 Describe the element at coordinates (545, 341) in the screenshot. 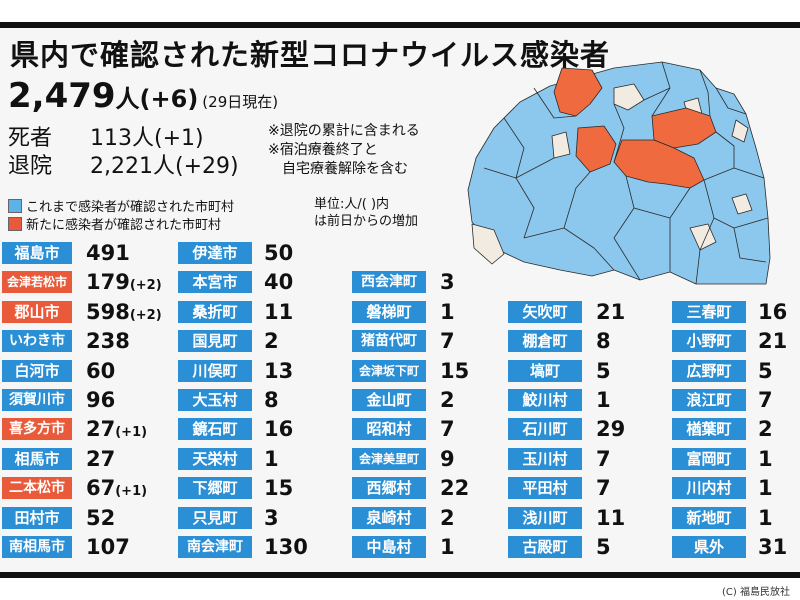

I see `municipality-name: 棚倉町` at that location.